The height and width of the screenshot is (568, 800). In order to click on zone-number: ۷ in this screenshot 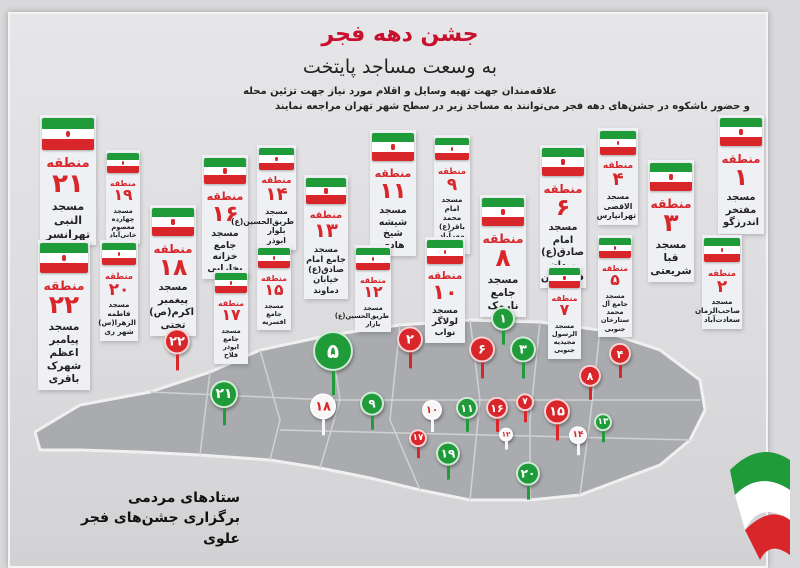, I will do `click(564, 310)`.